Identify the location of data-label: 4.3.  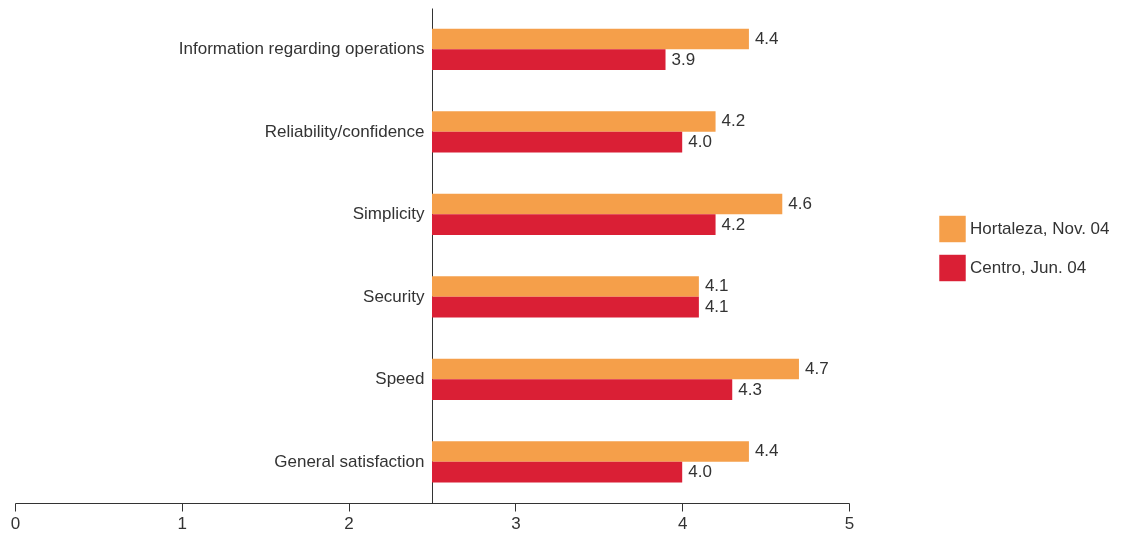
(750, 389).